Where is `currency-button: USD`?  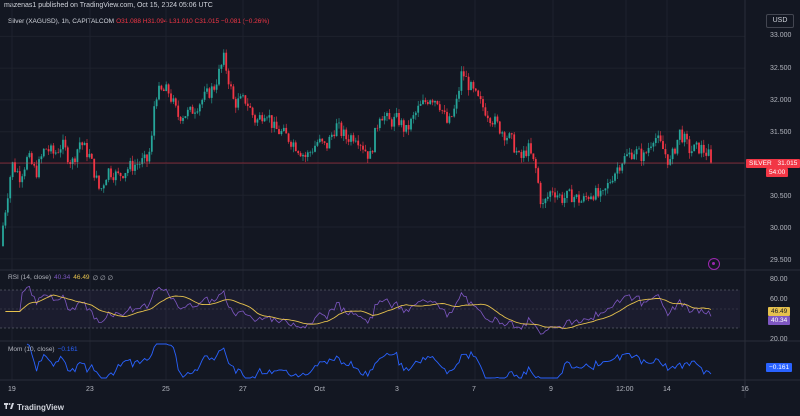 currency-button: USD is located at coordinates (780, 21).